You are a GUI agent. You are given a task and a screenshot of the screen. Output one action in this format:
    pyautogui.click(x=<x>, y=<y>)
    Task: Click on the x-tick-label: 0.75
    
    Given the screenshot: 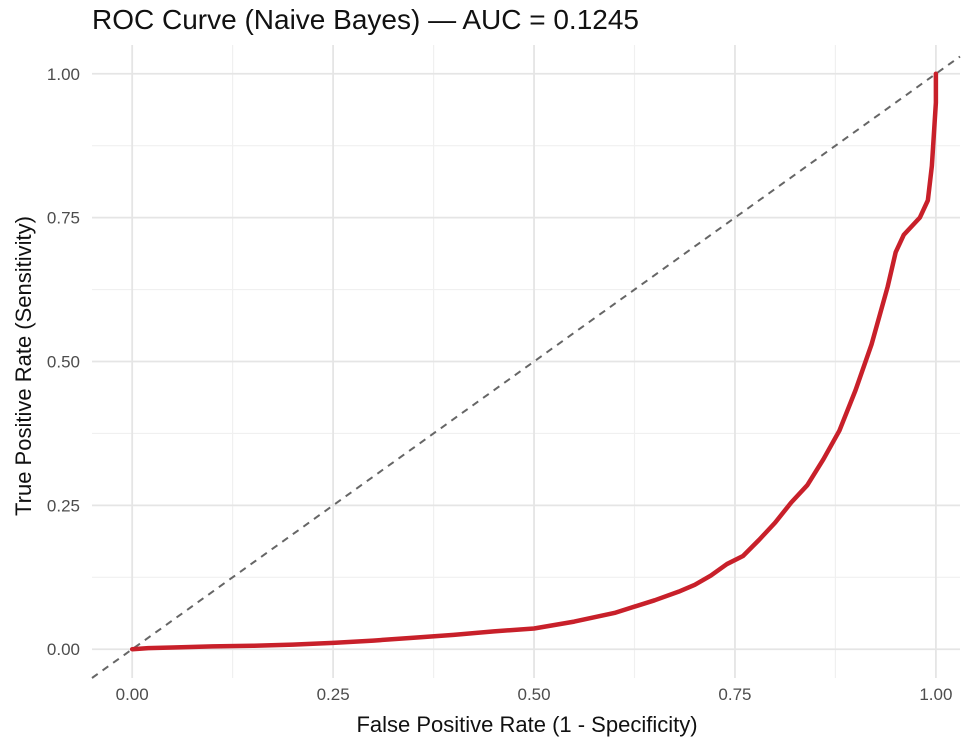 What is the action you would take?
    pyautogui.click(x=734, y=694)
    